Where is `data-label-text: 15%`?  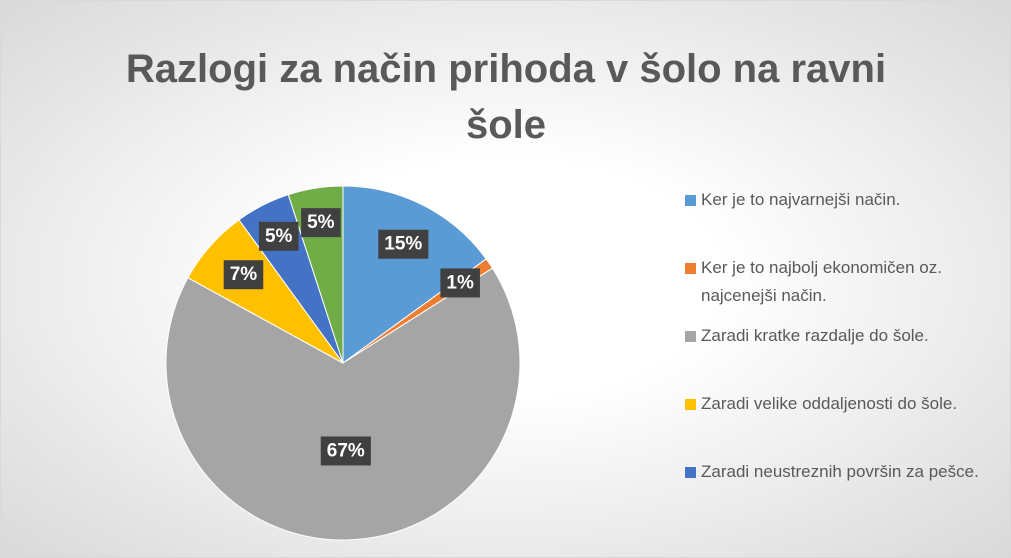 data-label-text: 15% is located at coordinates (403, 244).